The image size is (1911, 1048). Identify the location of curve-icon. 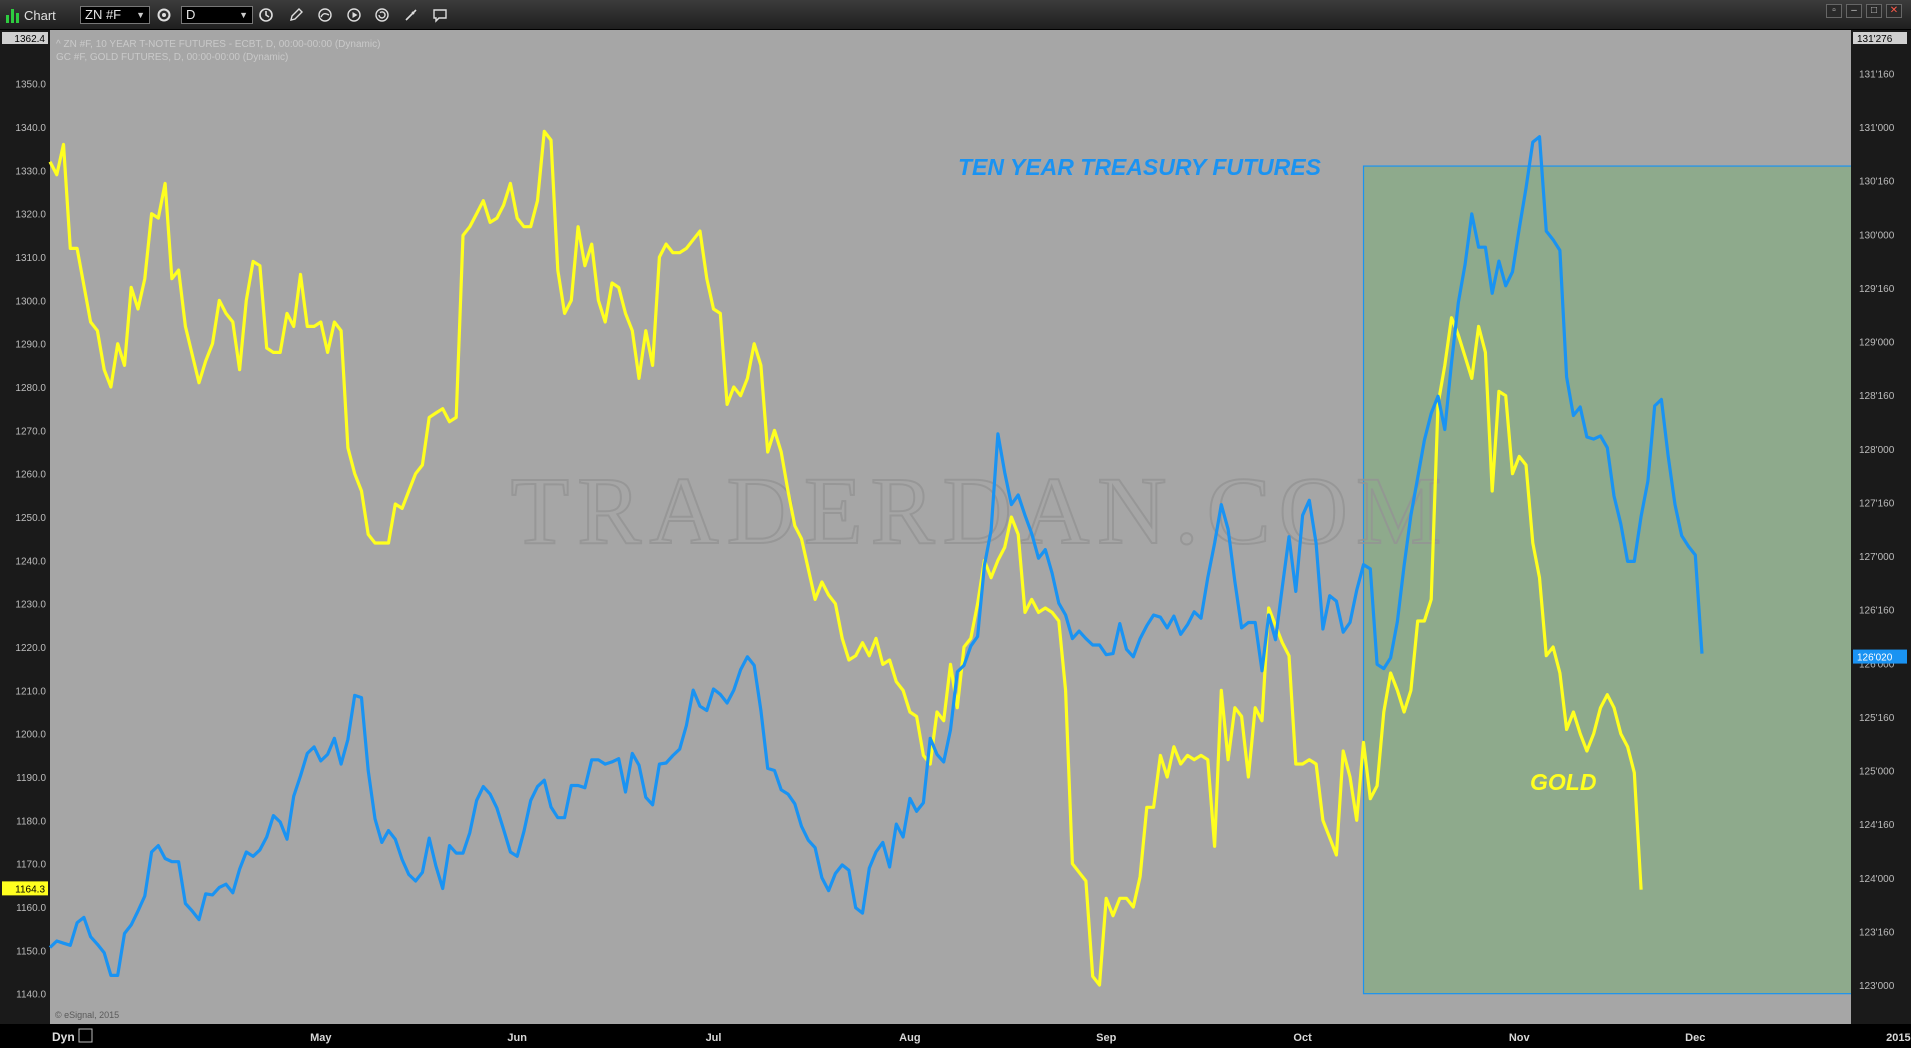
(325, 15).